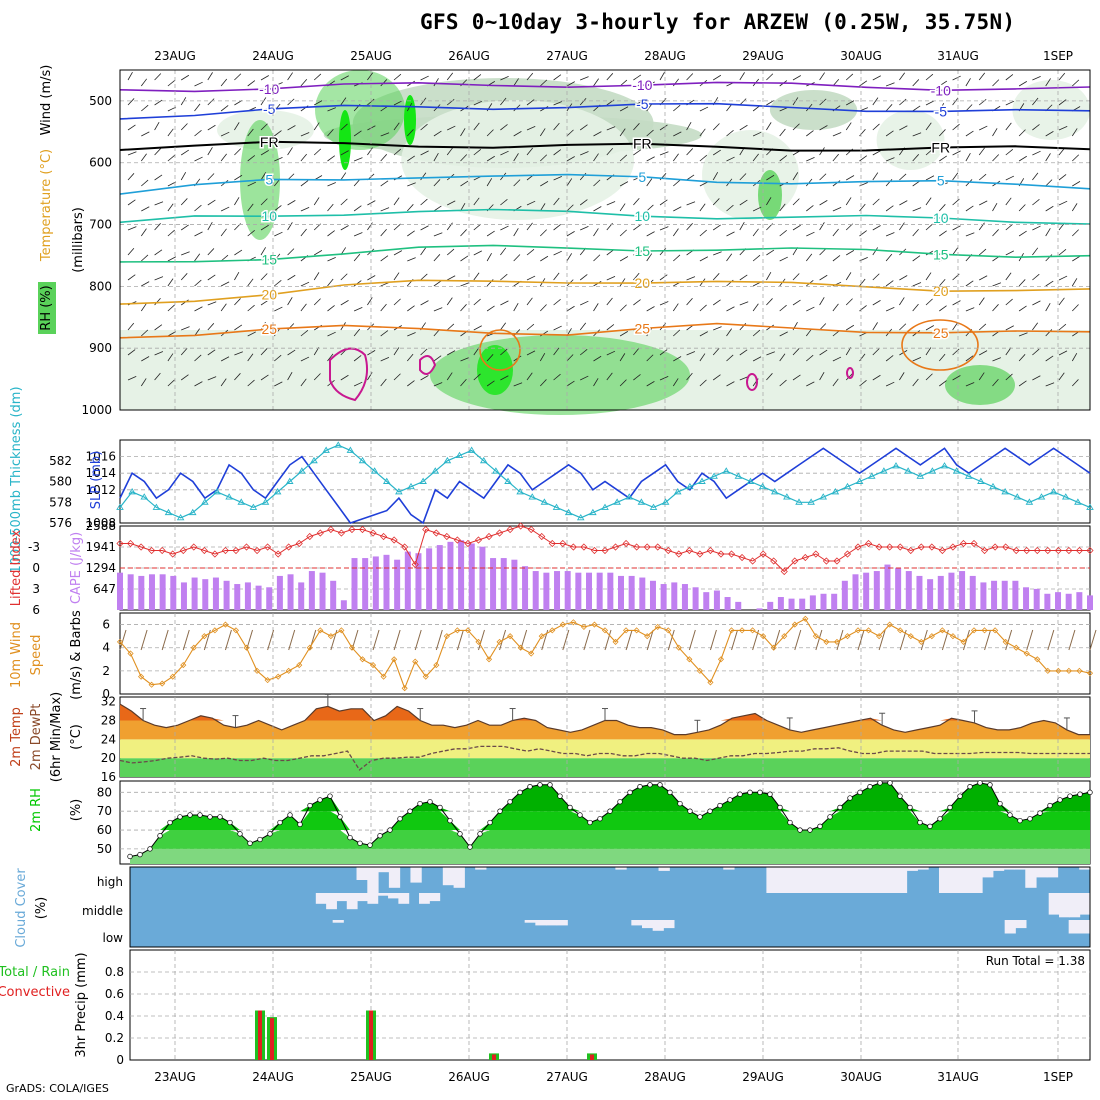  I want to click on temp-fill-hot, so click(605, 712).